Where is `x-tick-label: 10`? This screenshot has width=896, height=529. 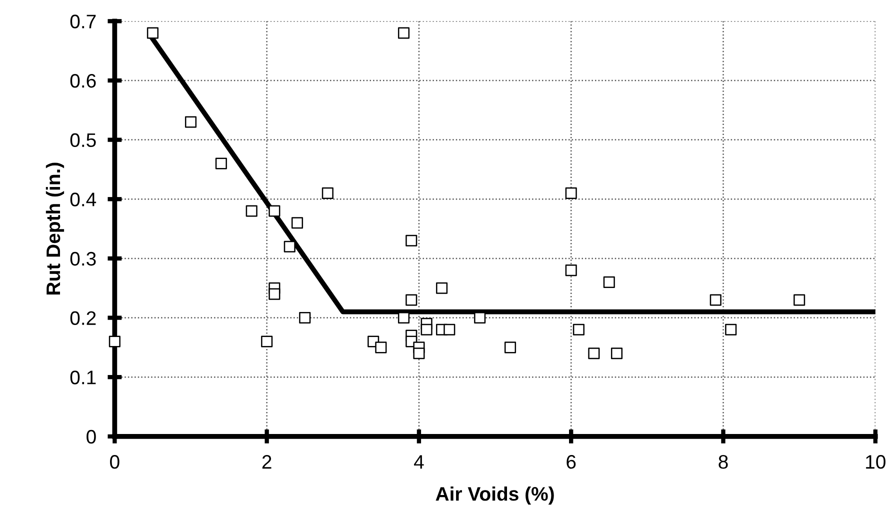 x-tick-label: 10 is located at coordinates (876, 461).